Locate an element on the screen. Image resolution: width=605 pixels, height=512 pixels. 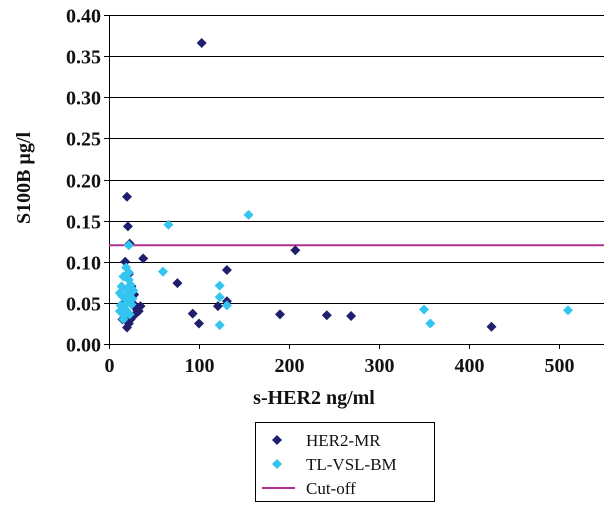
legend: HER2-MR TL-VSL-BM Cut-off is located at coordinates (345, 462).